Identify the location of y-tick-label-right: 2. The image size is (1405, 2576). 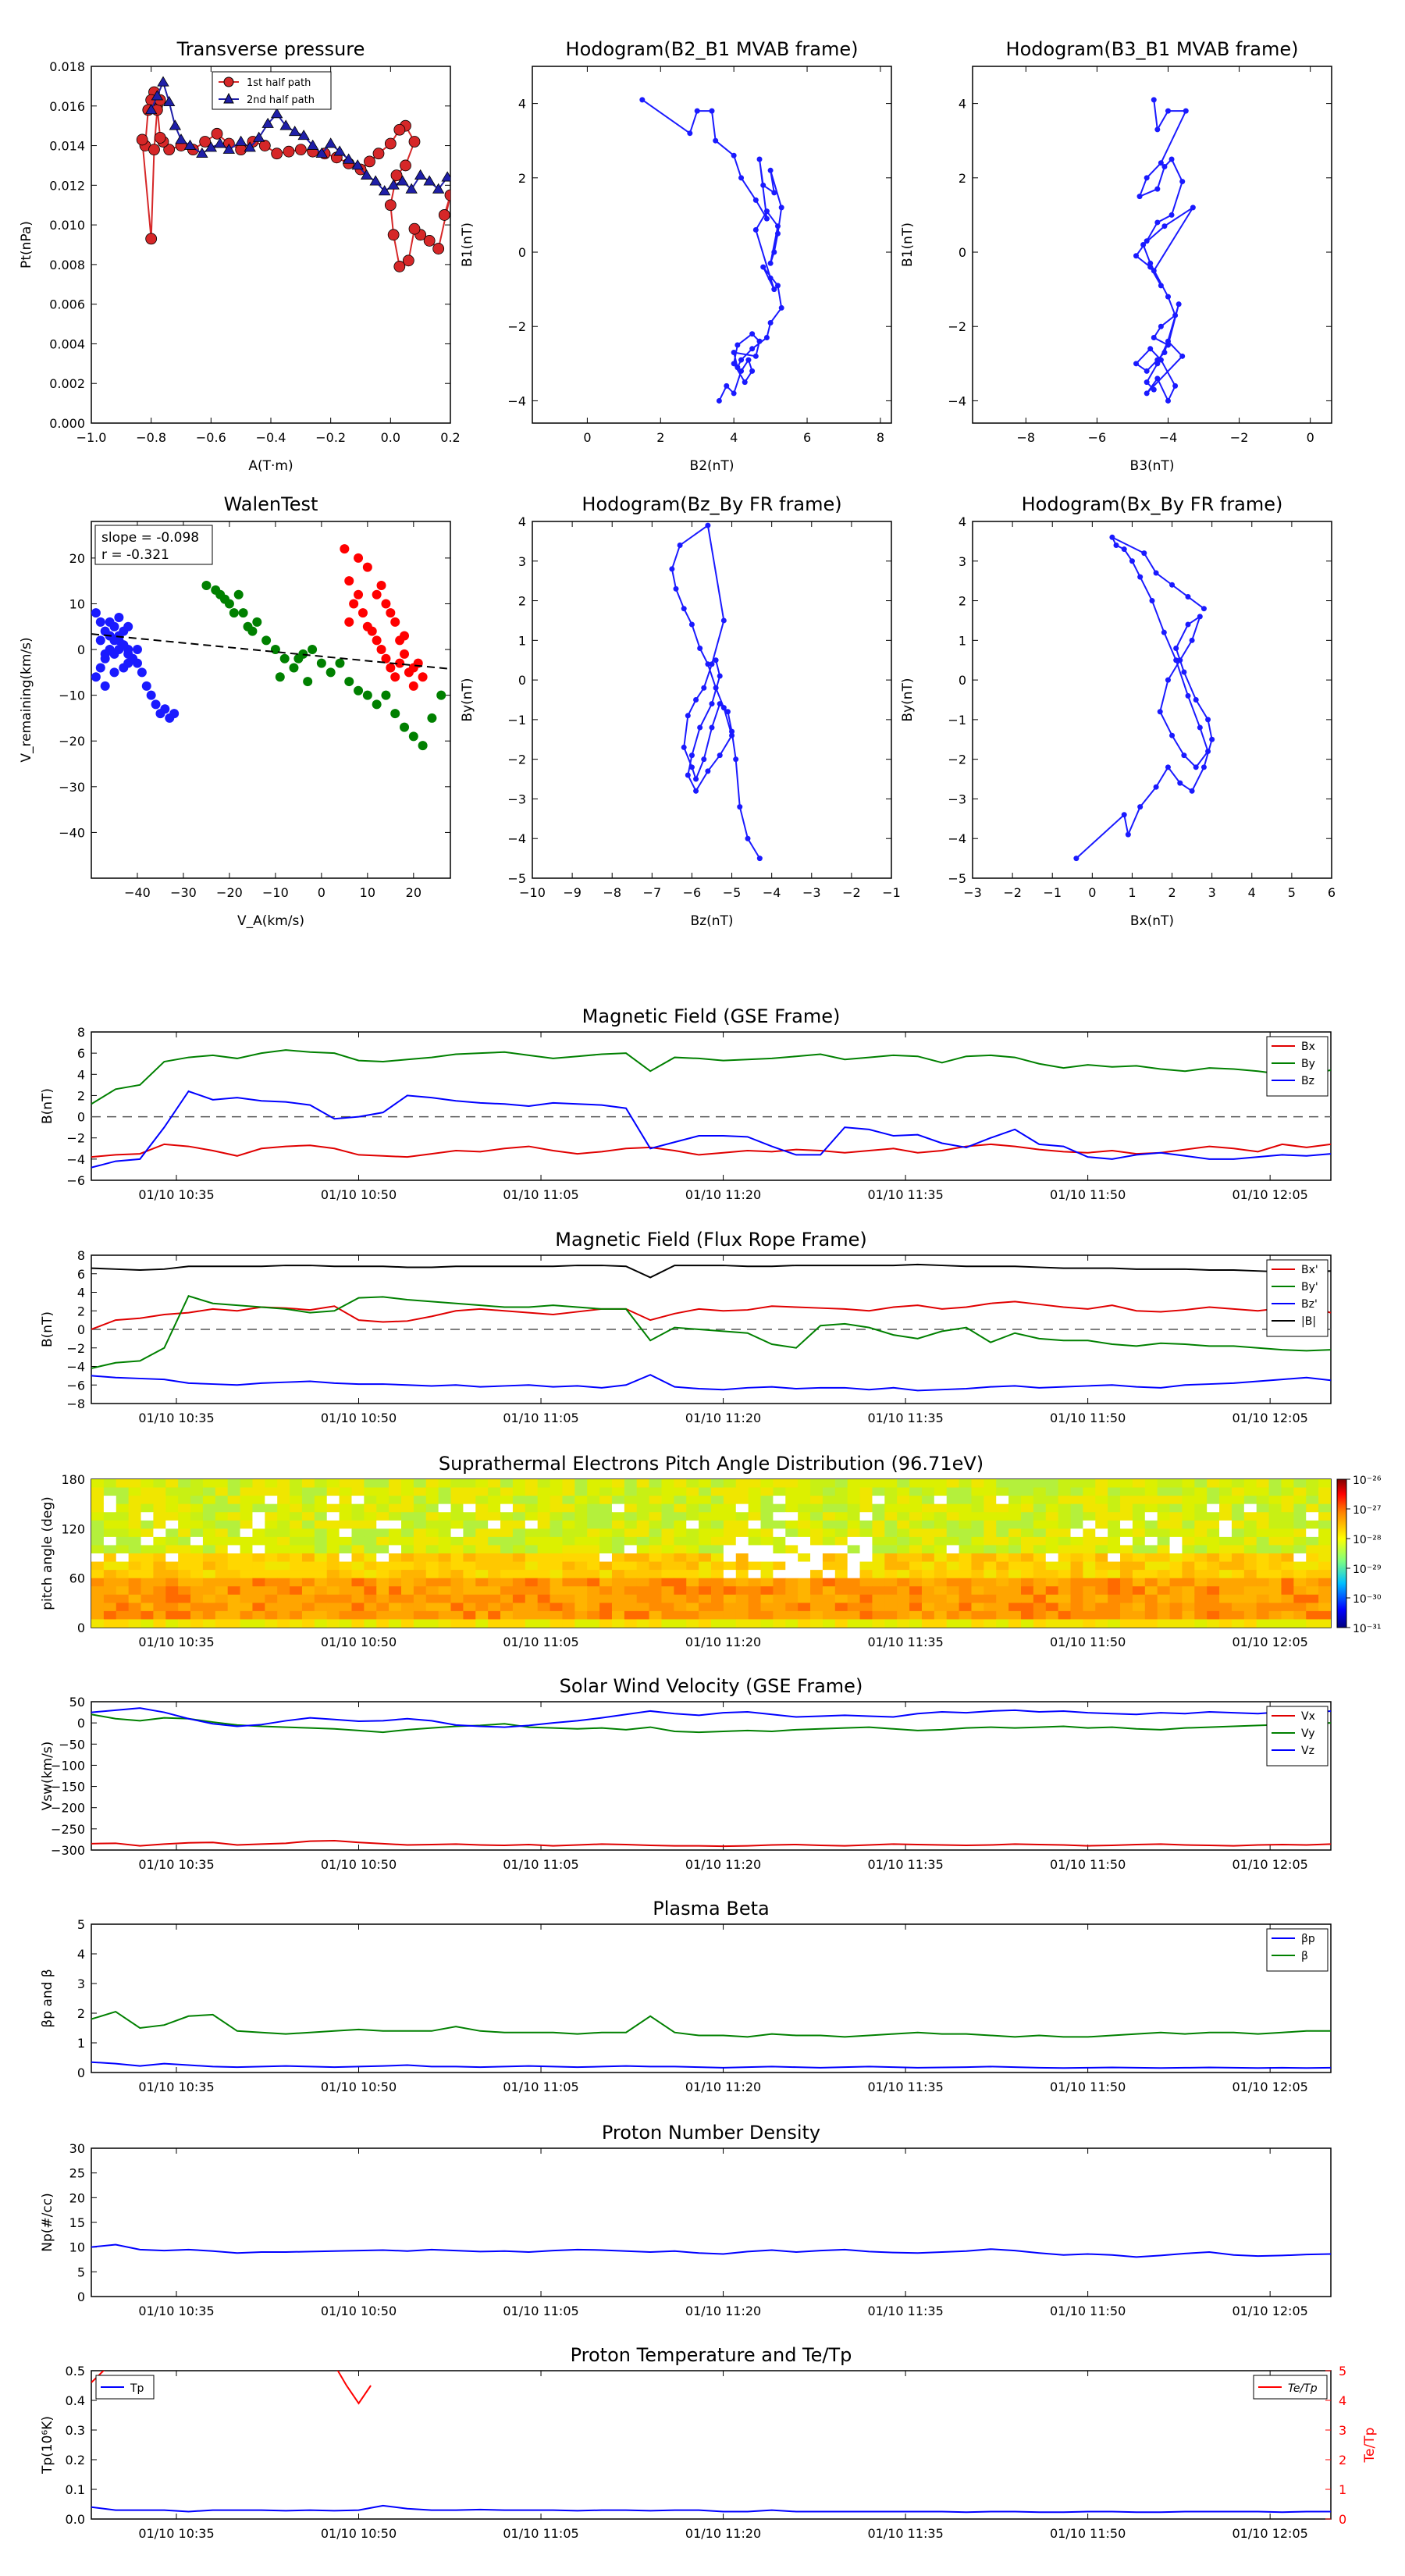
(1343, 2460).